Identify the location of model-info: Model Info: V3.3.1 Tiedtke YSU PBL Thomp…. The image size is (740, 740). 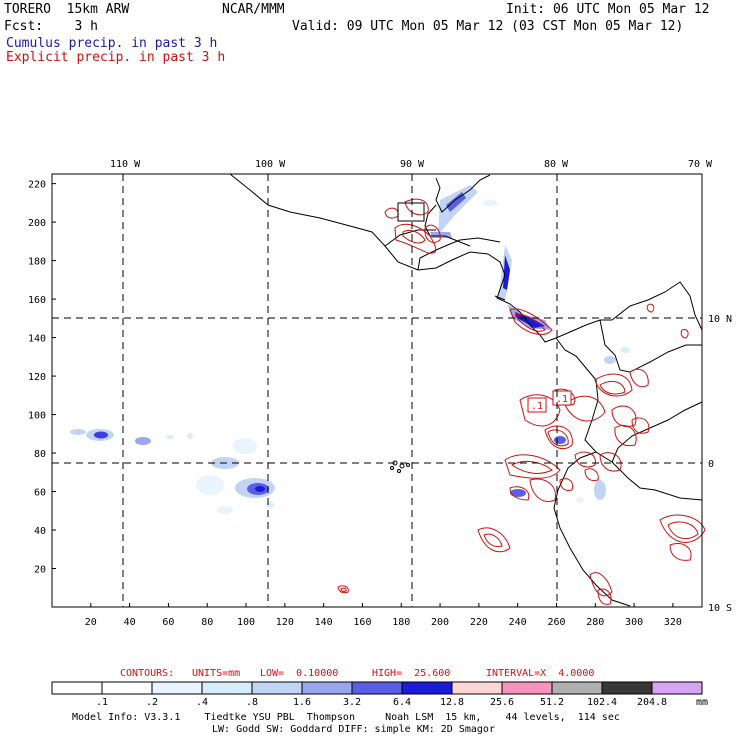
(346, 717).